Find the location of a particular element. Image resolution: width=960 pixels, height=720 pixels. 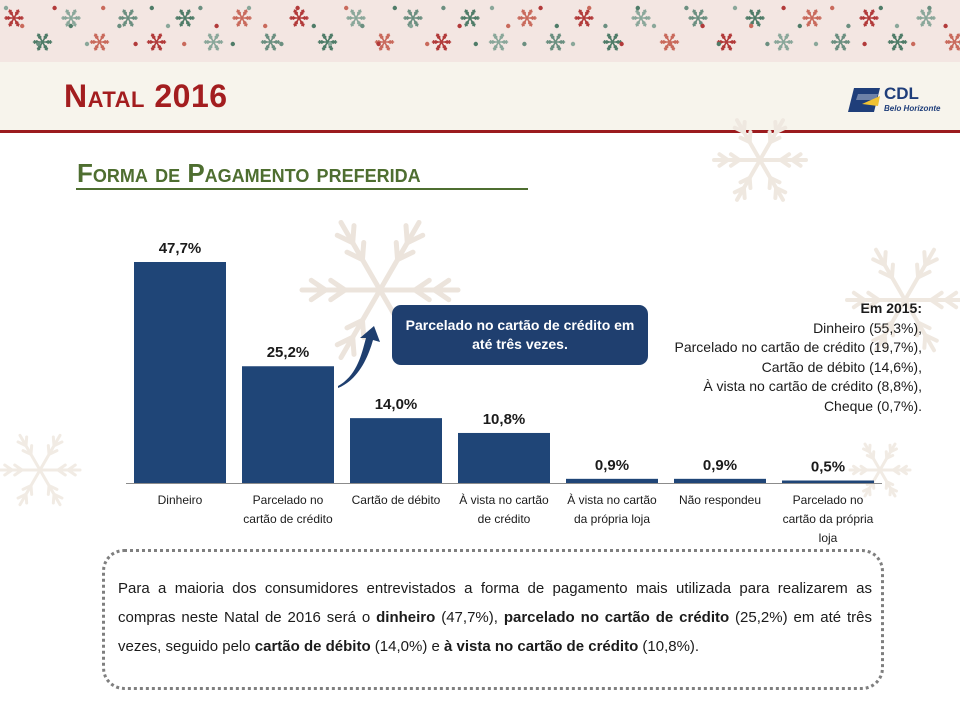

bar-data-label: 14,0% is located at coordinates (396, 404).